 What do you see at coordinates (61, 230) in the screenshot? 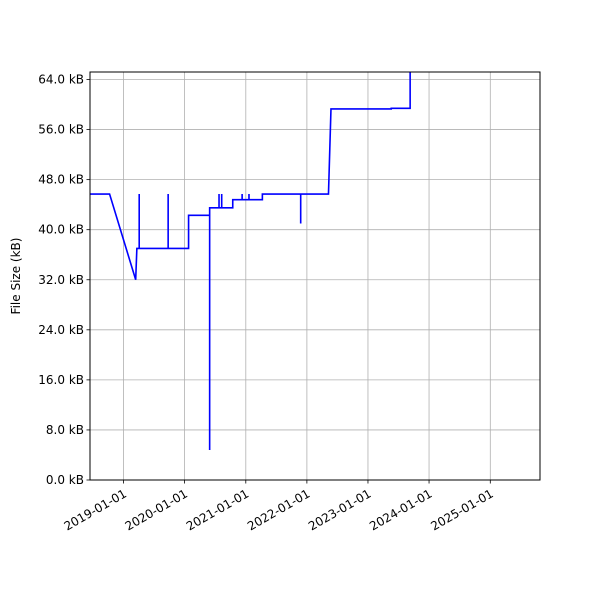
I see `y-tick-label: 40.0 kB` at bounding box center [61, 230].